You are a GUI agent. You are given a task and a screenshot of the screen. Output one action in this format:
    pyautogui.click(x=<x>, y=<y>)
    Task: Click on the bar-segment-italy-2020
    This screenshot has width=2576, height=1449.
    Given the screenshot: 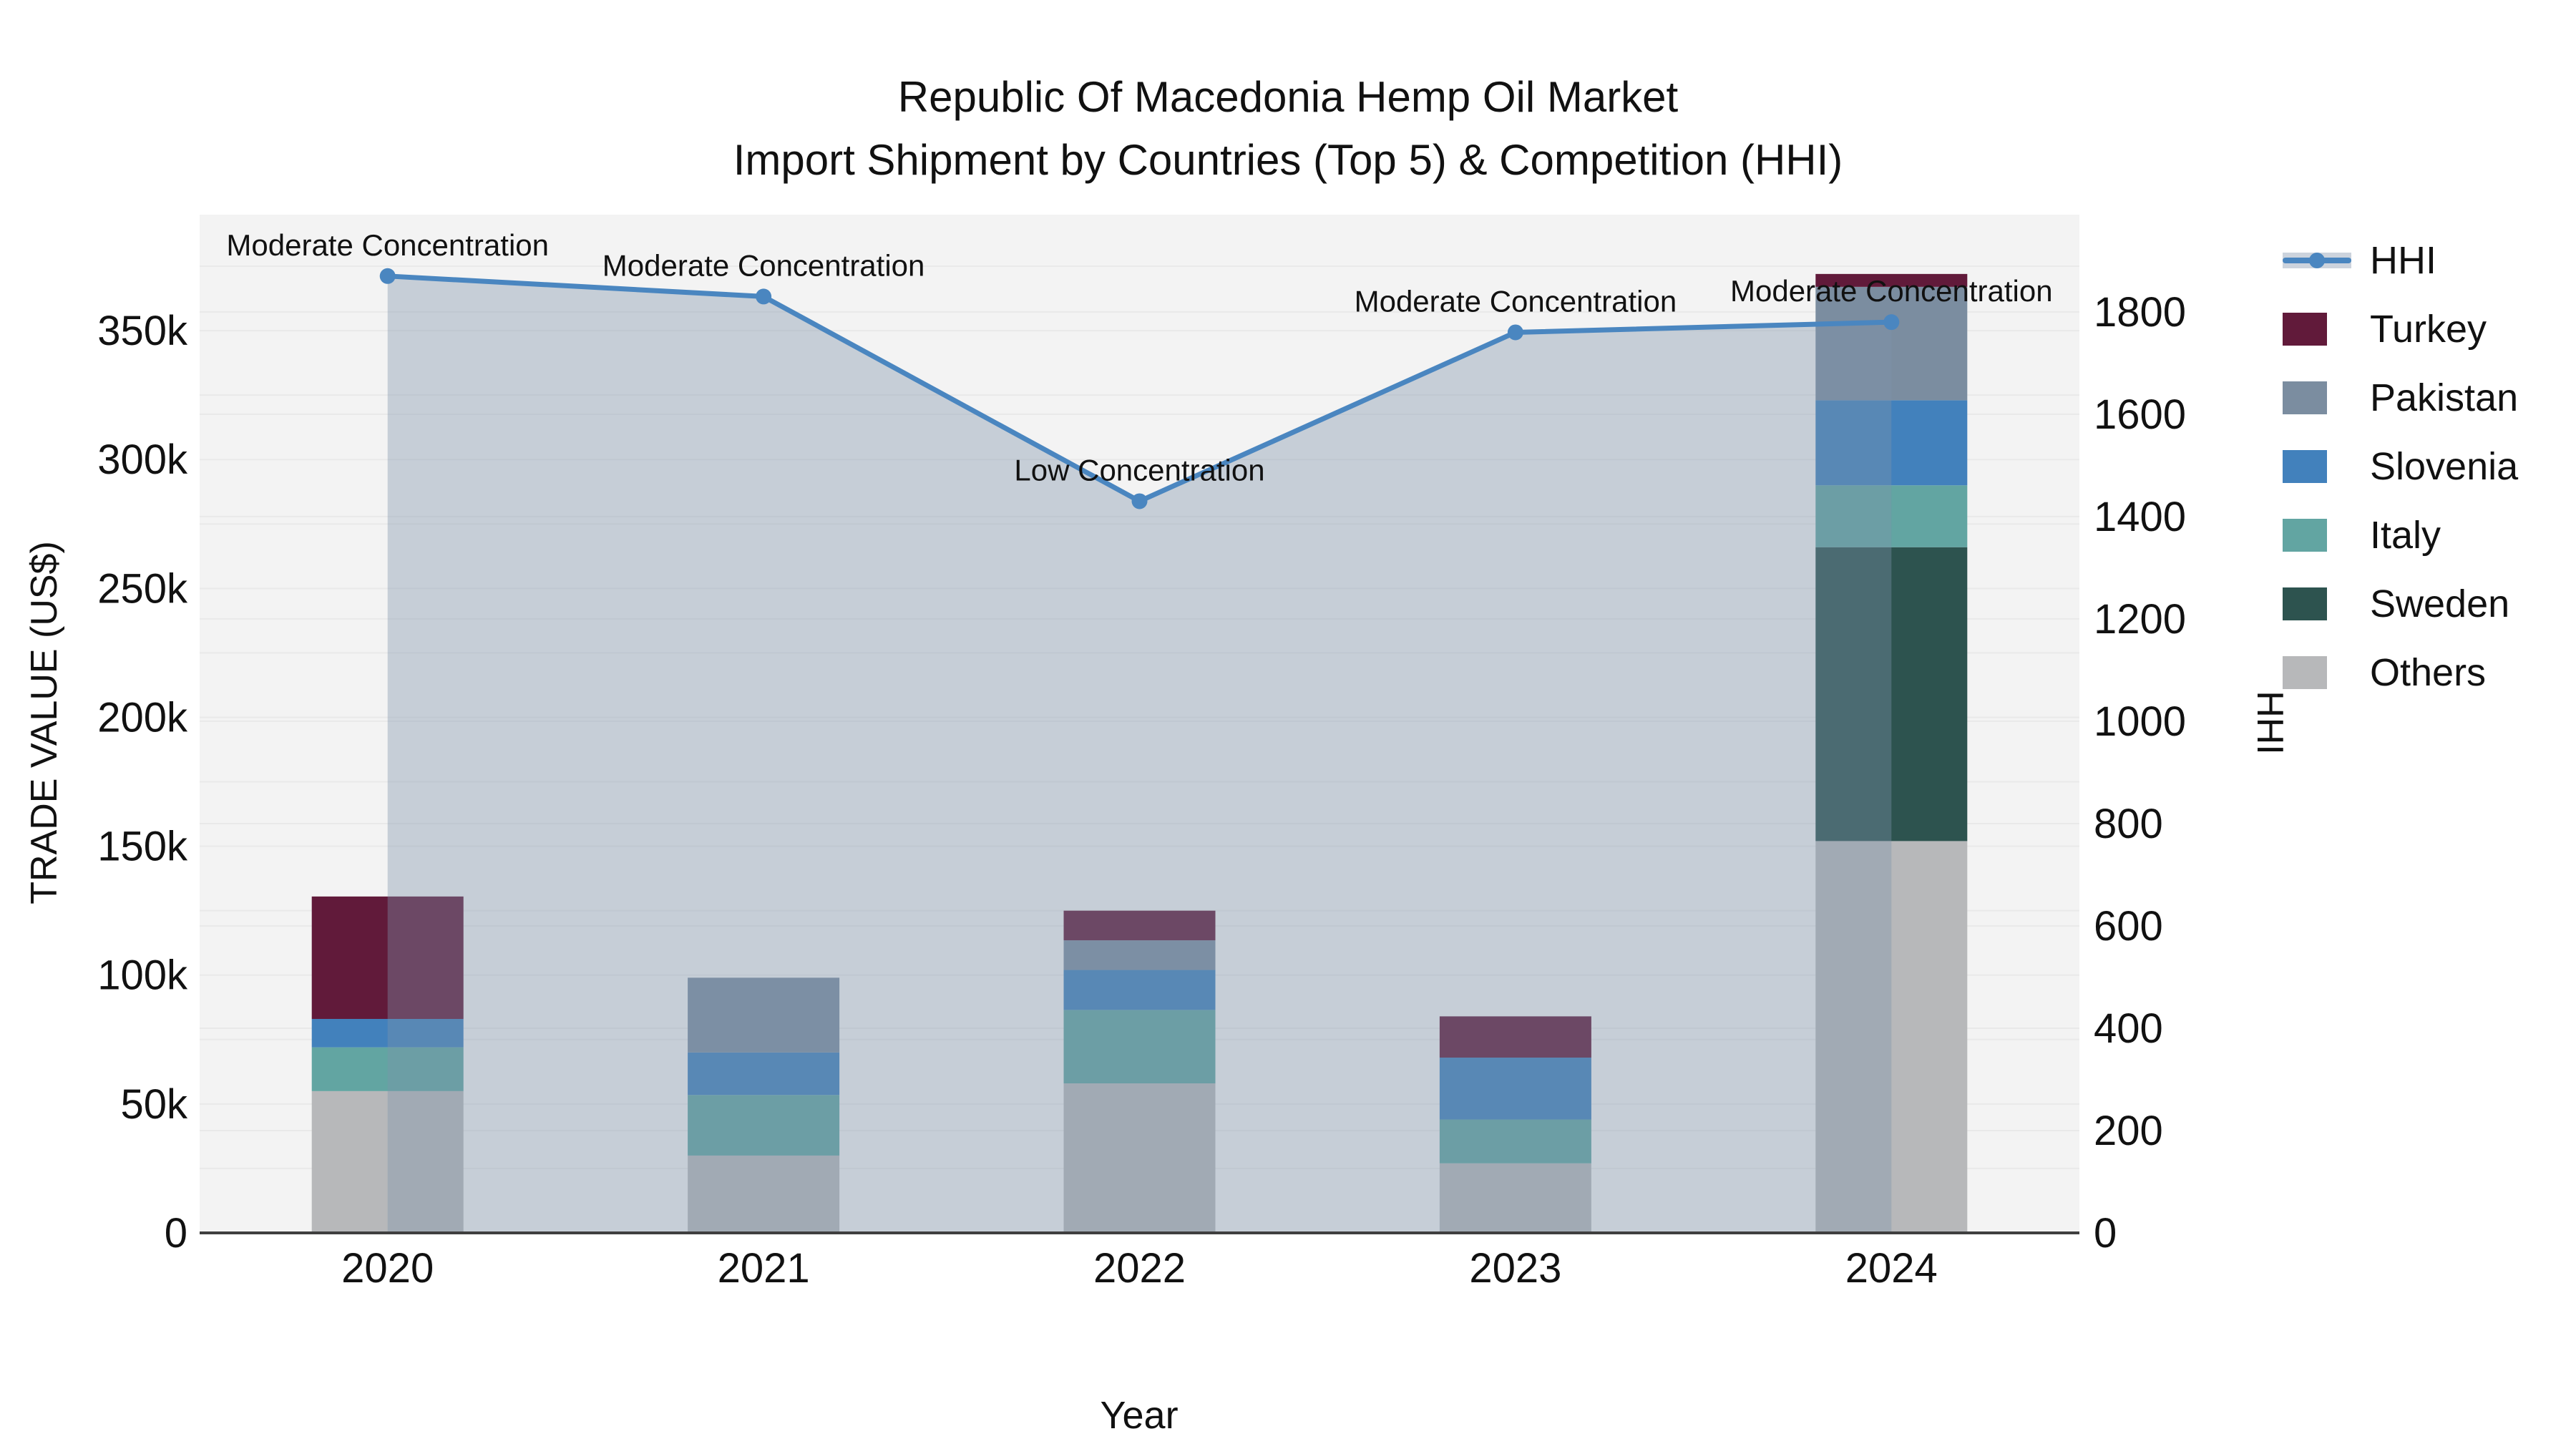 What is the action you would take?
    pyautogui.click(x=387, y=1069)
    